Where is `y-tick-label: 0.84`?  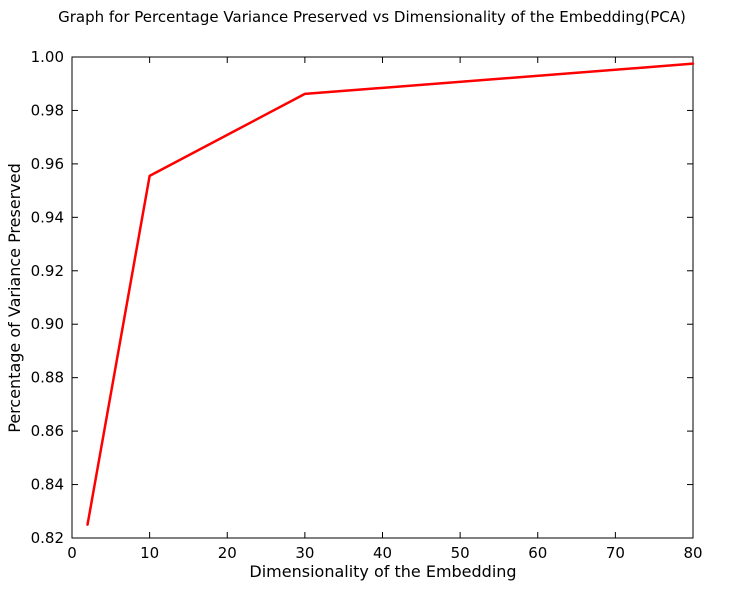
y-tick-label: 0.84 is located at coordinates (47, 485).